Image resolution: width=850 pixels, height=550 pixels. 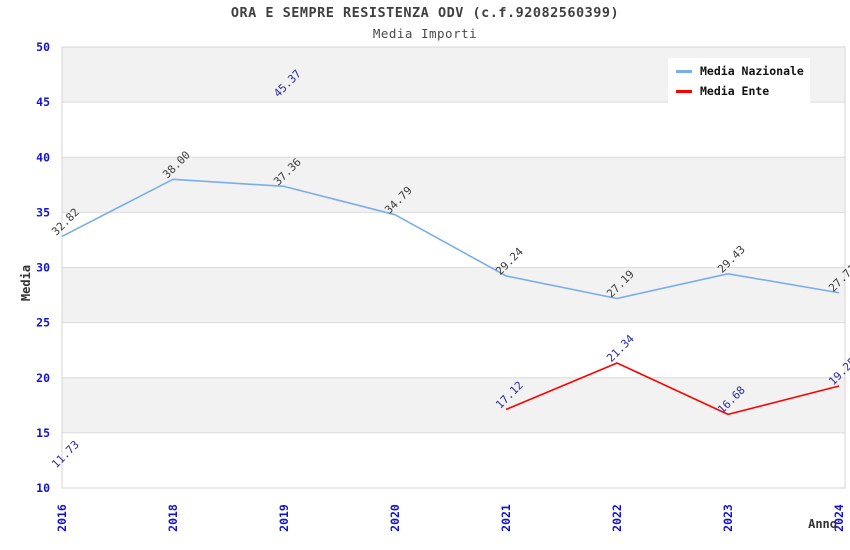 What do you see at coordinates (43, 47) in the screenshot?
I see `y-tick-label: 50` at bounding box center [43, 47].